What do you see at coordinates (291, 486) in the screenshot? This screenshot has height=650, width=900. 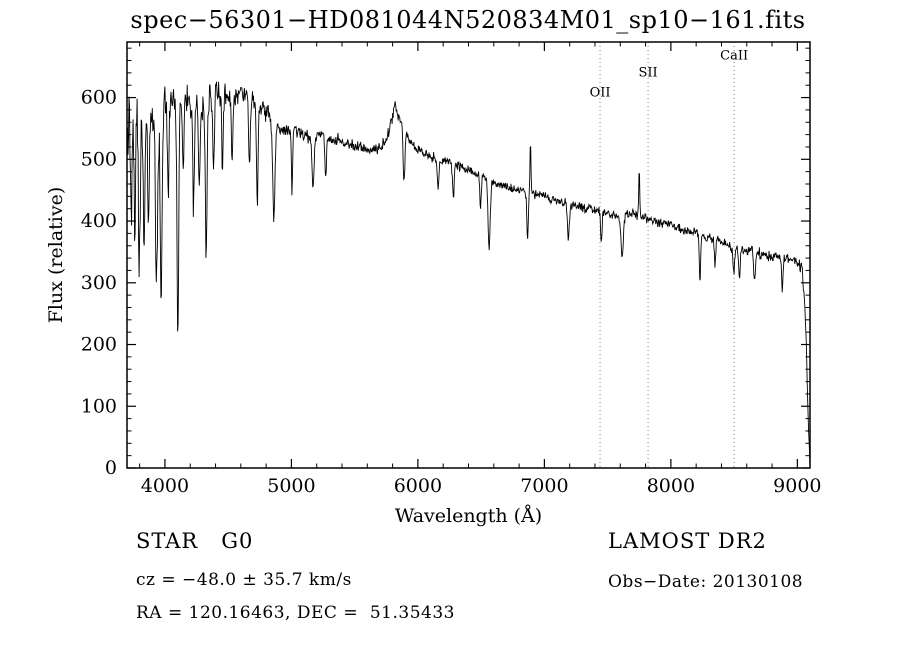 I see `x-tick-label: 5000` at bounding box center [291, 486].